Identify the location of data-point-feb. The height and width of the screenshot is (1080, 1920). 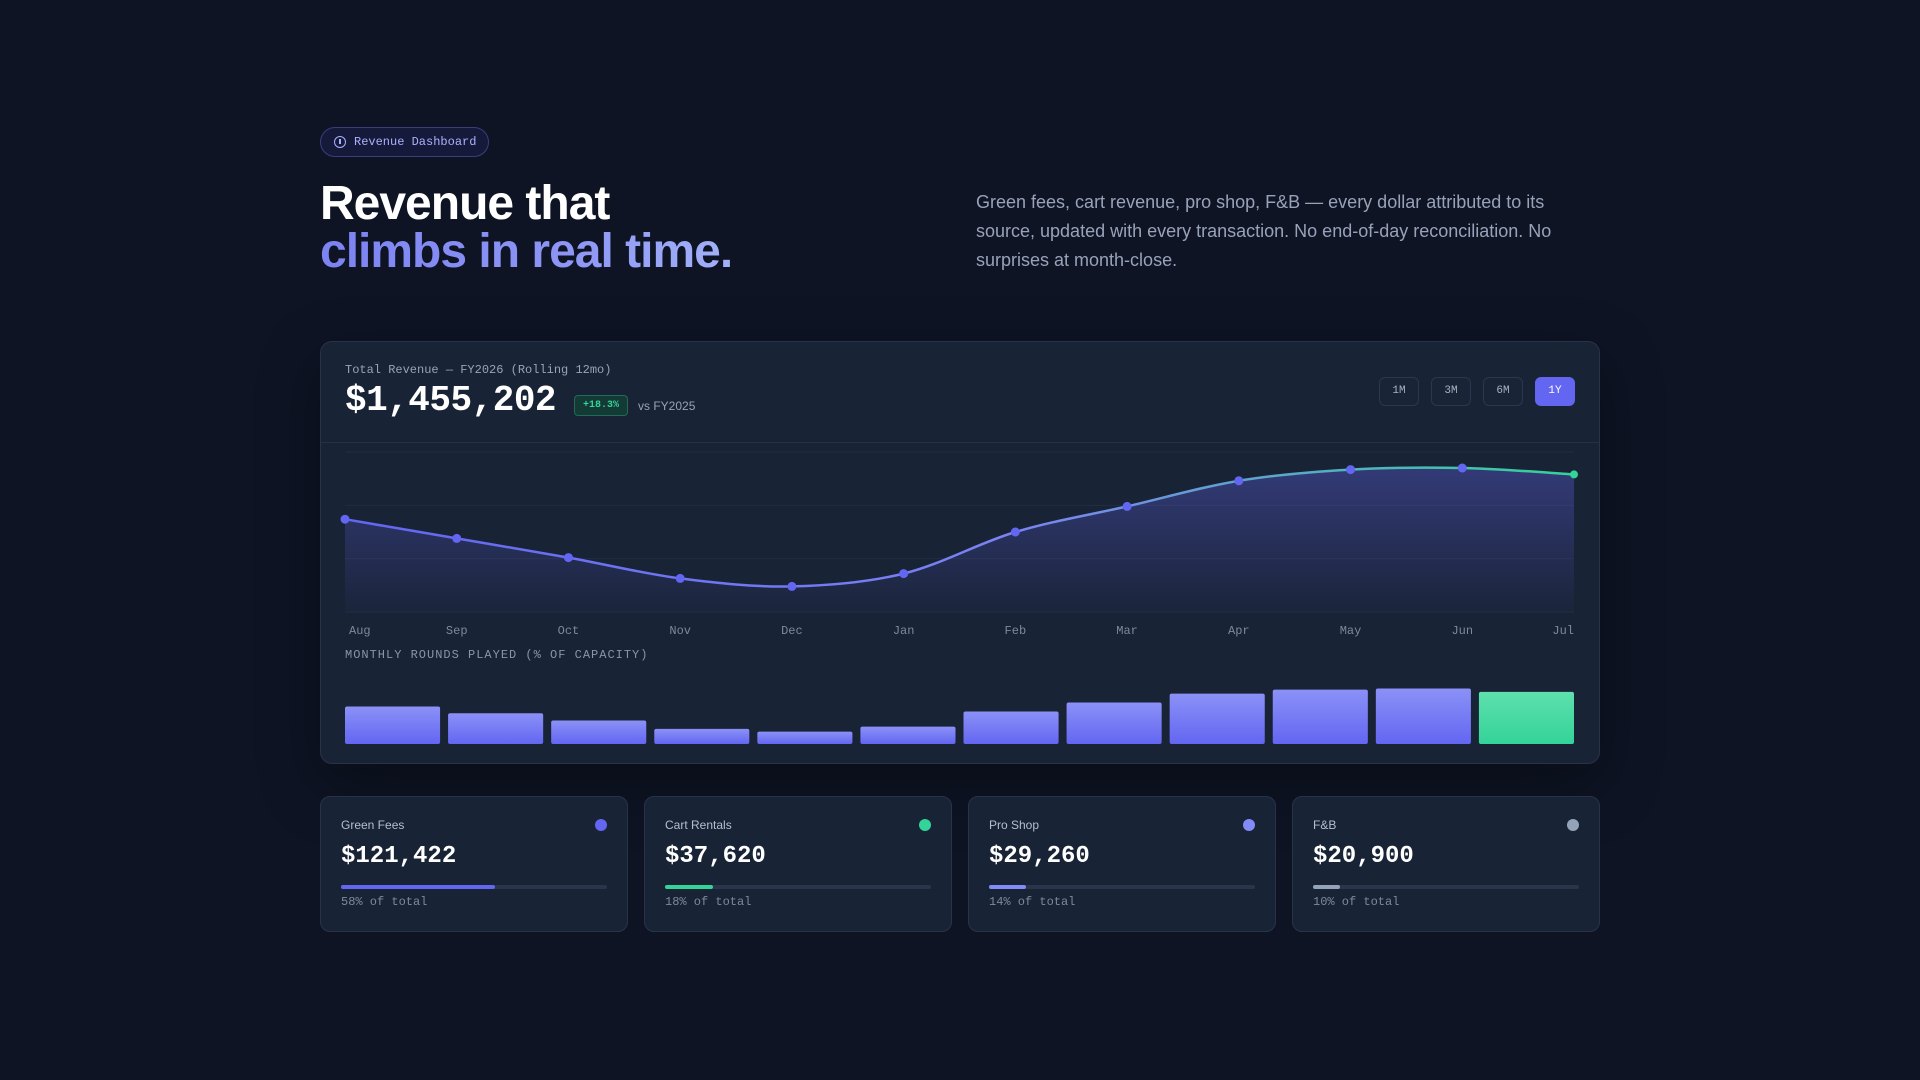
(1015, 532).